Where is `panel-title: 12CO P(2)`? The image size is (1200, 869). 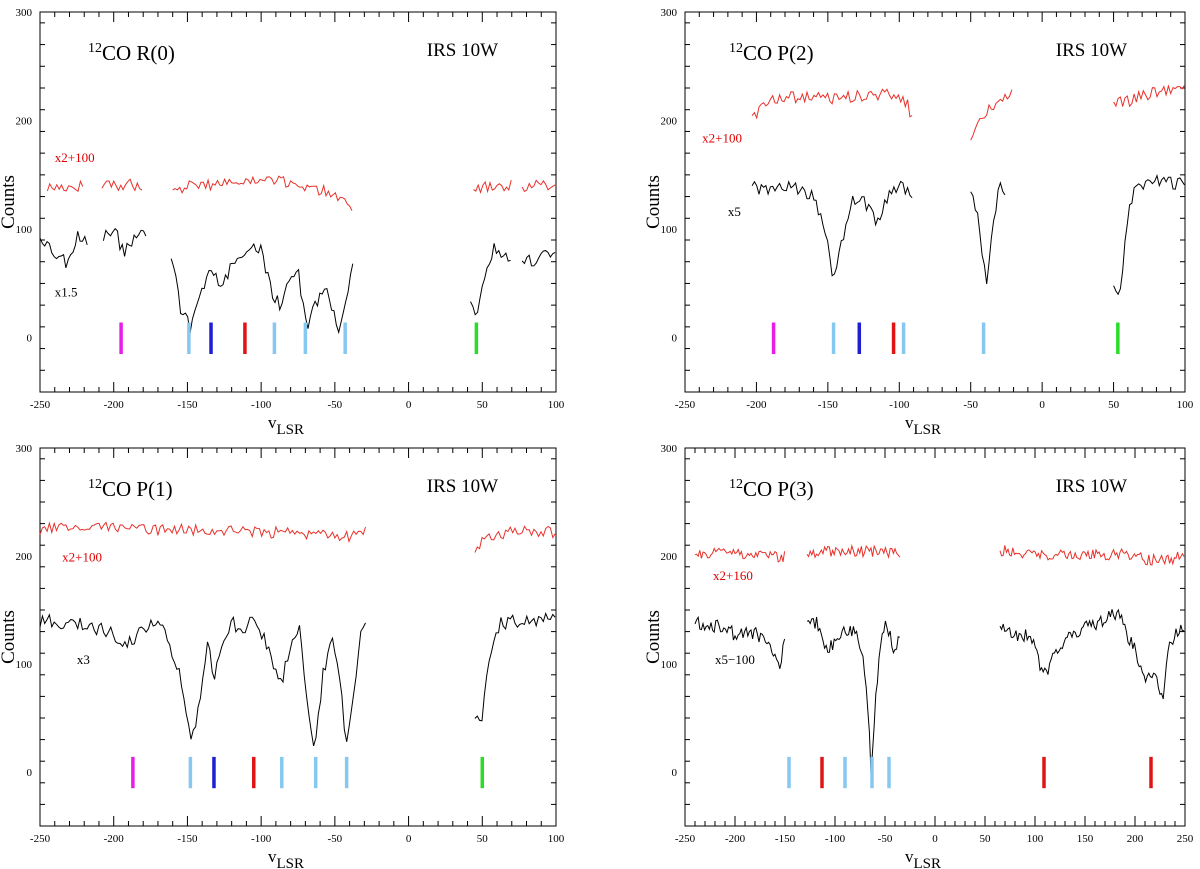
panel-title: 12CO P(2) is located at coordinates (771, 53).